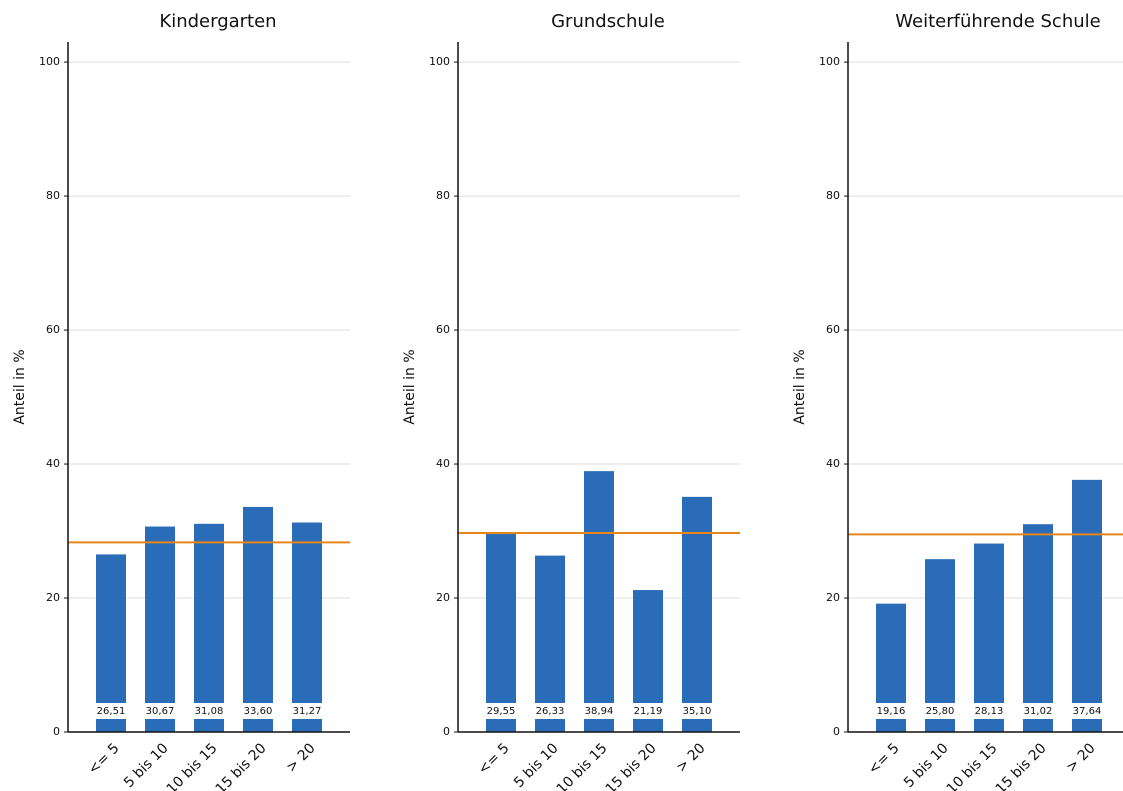  I want to click on value-label: 28,13, so click(989, 711).